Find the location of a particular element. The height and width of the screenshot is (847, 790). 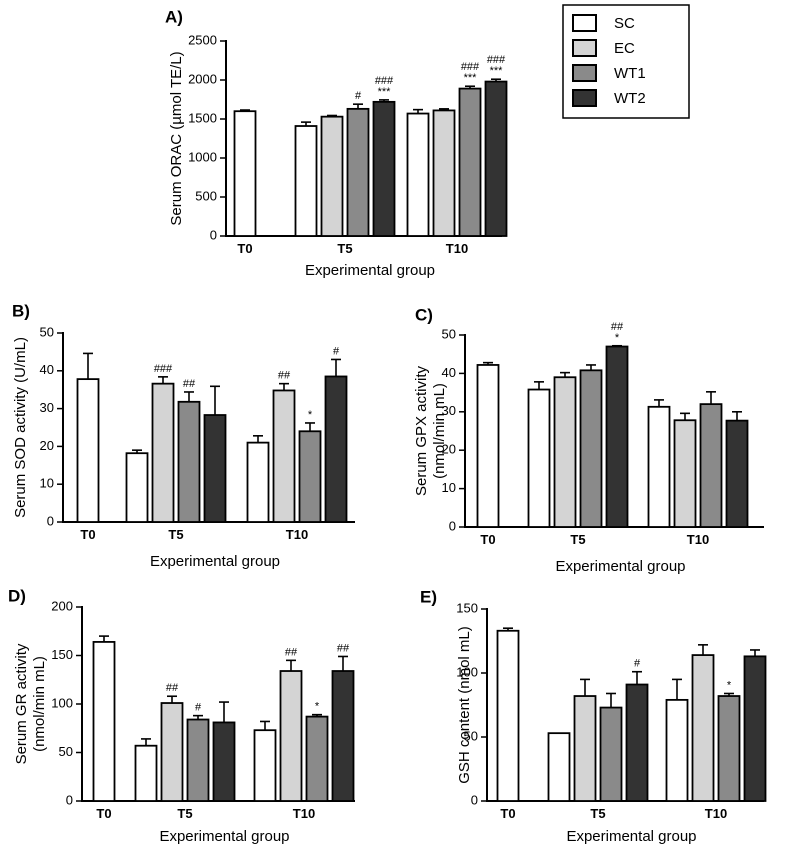

legend-label-wt1: WT1 is located at coordinates (630, 73).